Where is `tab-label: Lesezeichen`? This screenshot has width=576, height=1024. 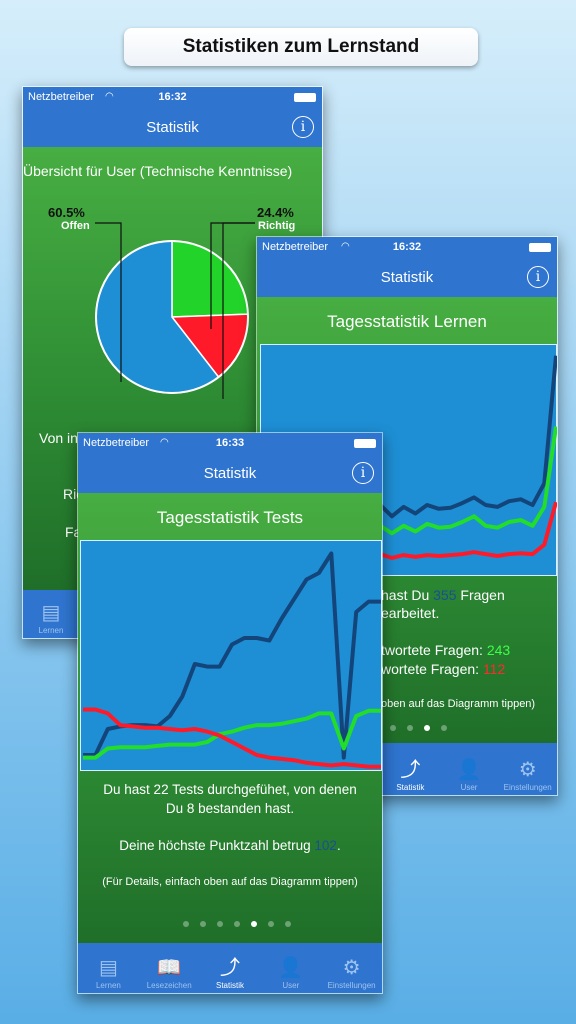 tab-label: Lesezeichen is located at coordinates (169, 985).